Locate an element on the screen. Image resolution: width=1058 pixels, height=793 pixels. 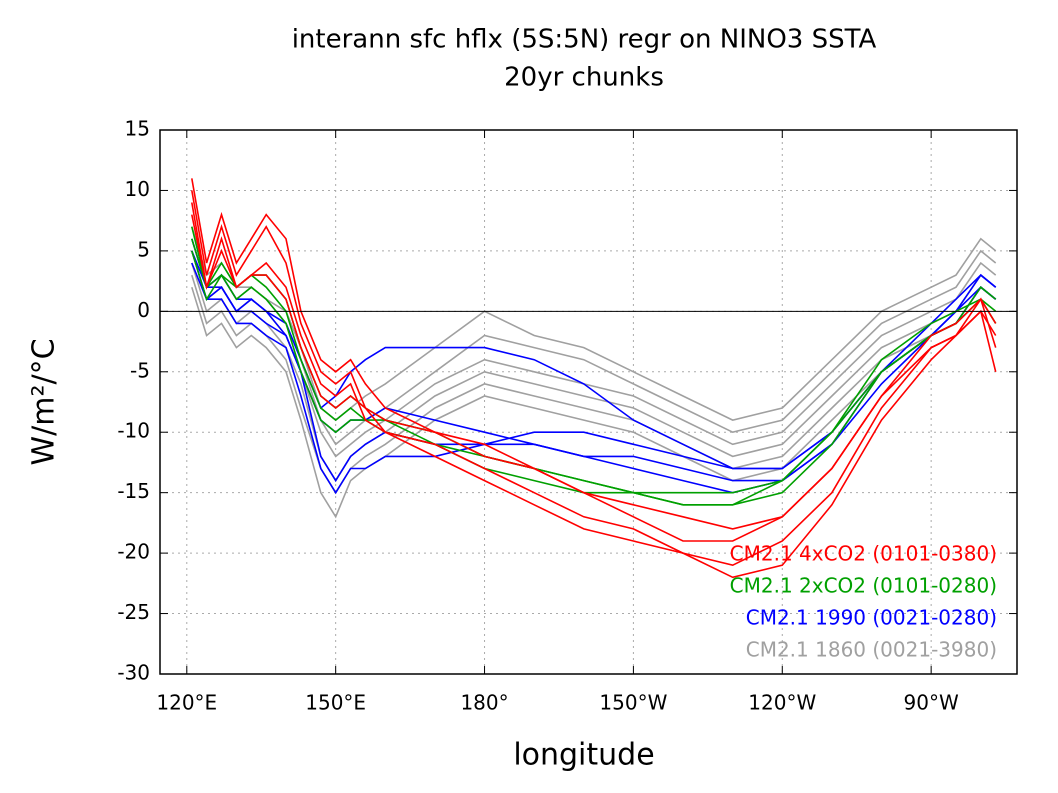
y-tick-label: -5 is located at coordinates (140, 370).